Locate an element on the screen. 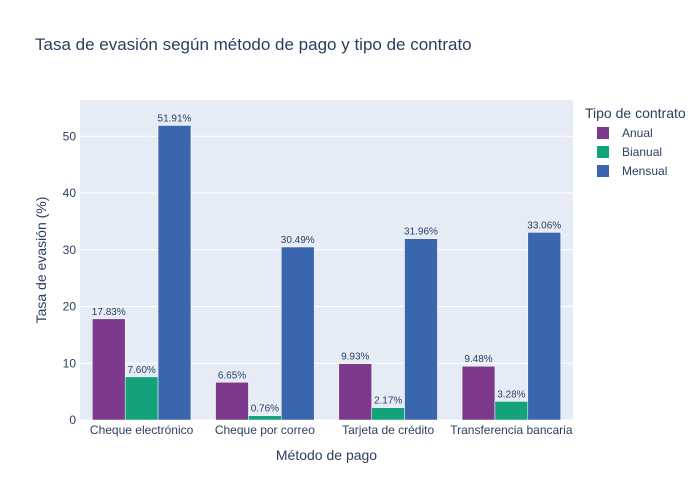  legend-label: Anual is located at coordinates (637, 133).